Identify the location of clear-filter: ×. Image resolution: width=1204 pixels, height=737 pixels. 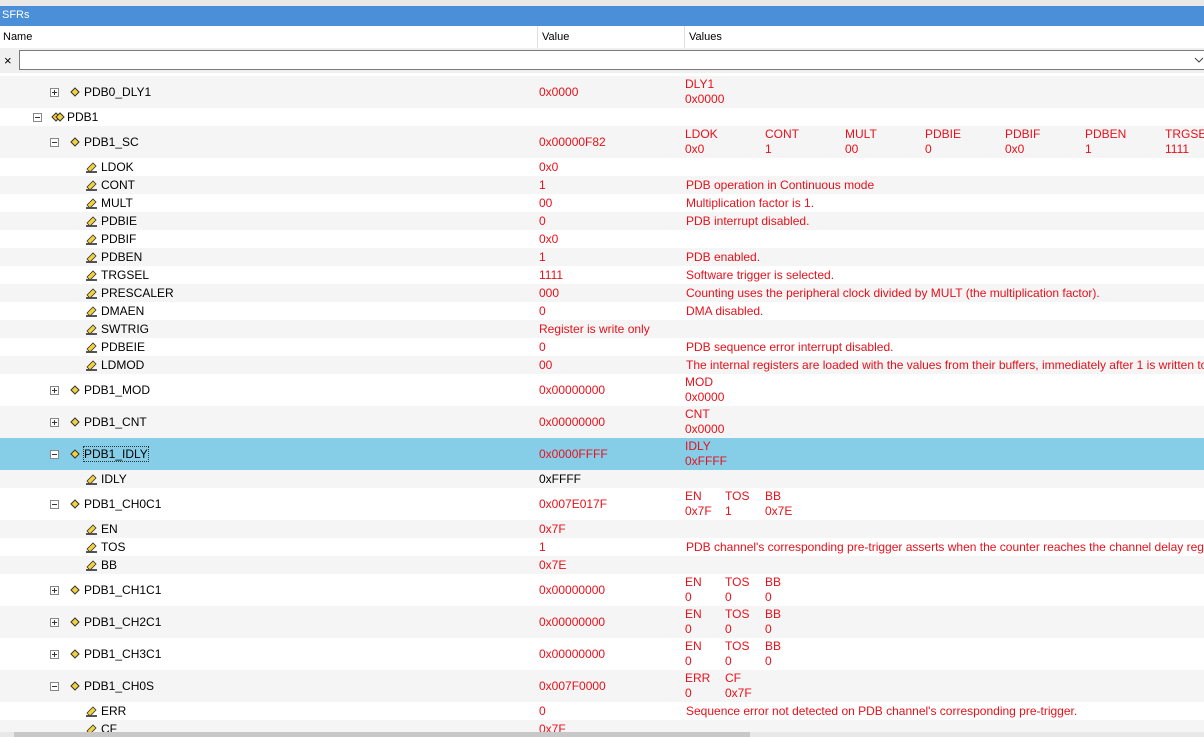
(8, 60).